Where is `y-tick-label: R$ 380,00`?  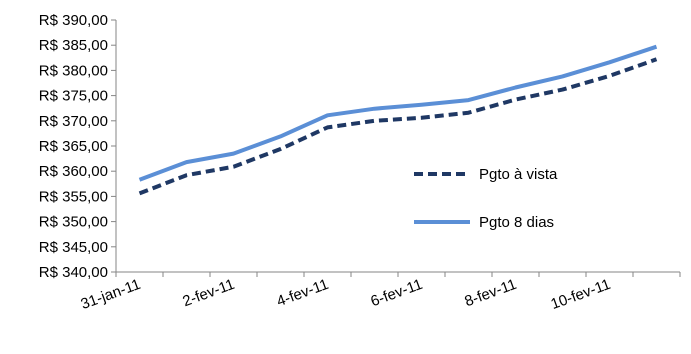
y-tick-label: R$ 380,00 is located at coordinates (73, 70).